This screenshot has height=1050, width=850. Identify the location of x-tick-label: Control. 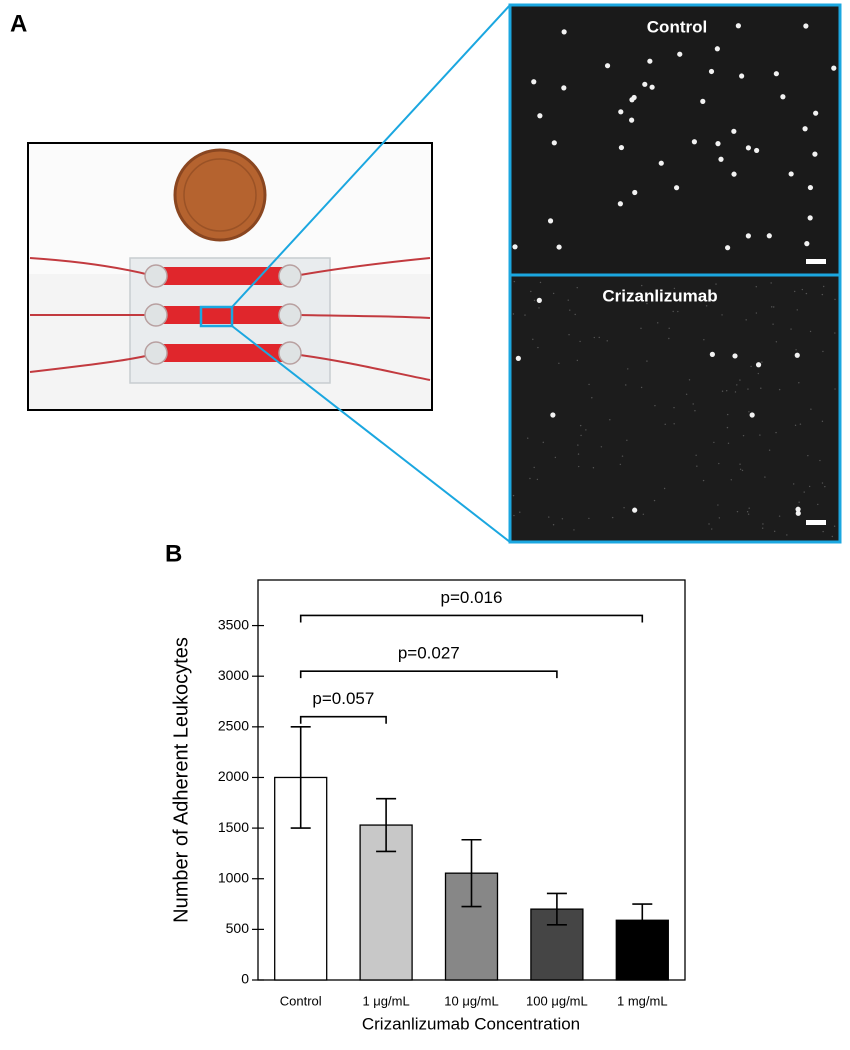
(301, 1000).